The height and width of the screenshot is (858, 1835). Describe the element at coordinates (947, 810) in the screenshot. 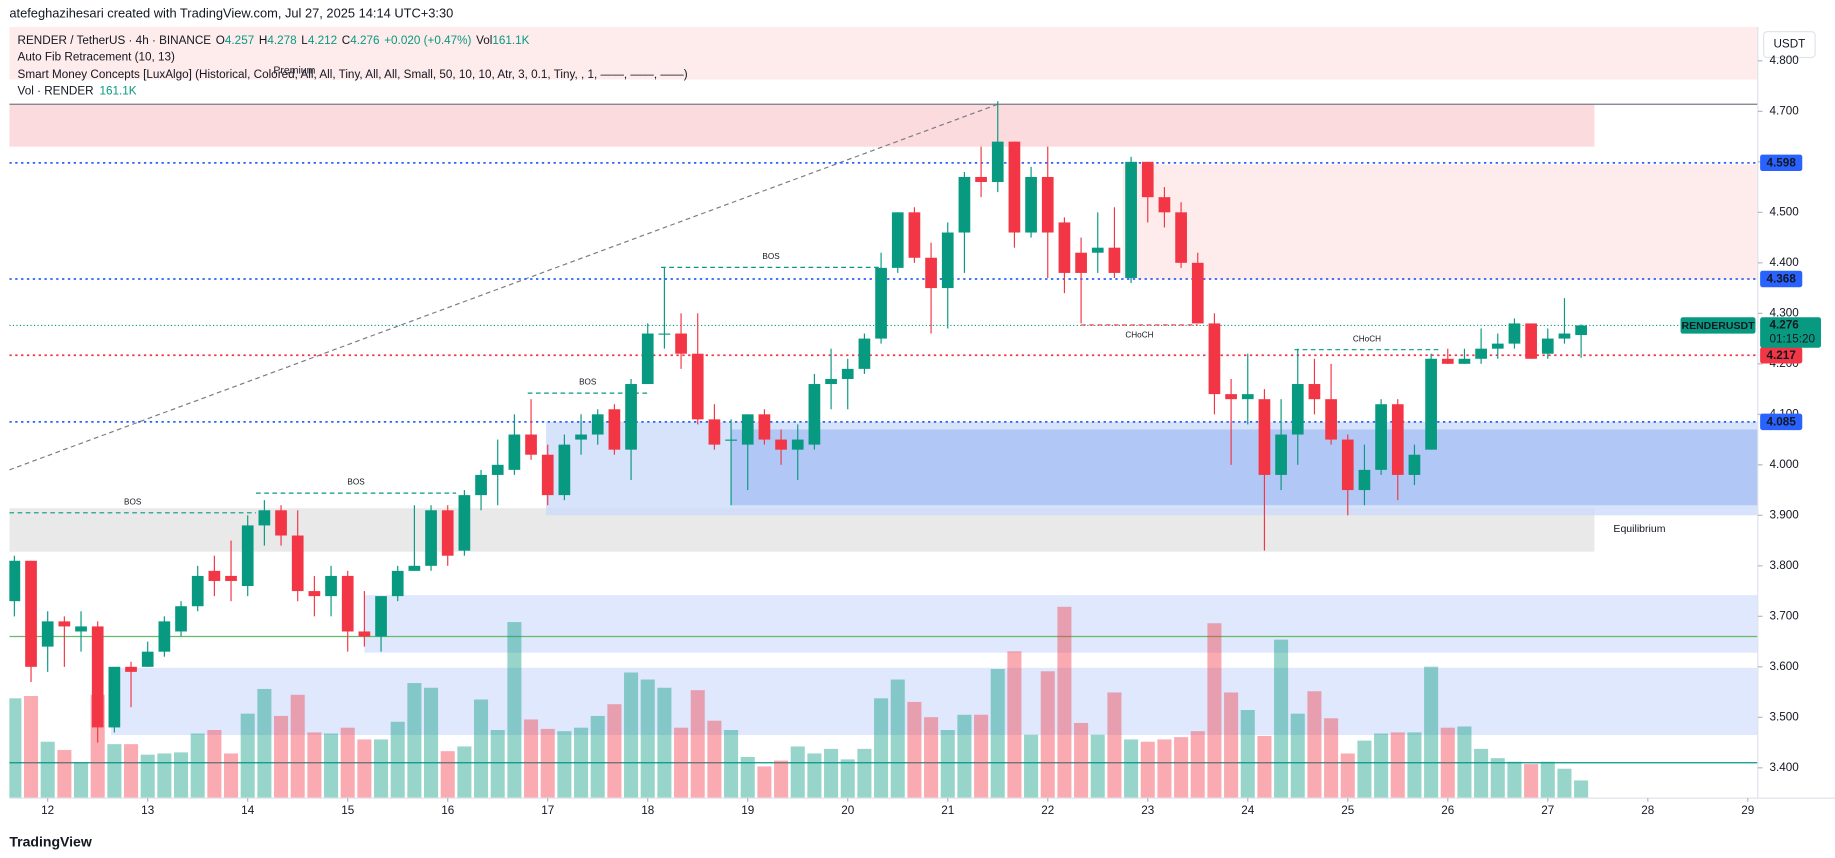

I see `x-tick-label: 21` at that location.